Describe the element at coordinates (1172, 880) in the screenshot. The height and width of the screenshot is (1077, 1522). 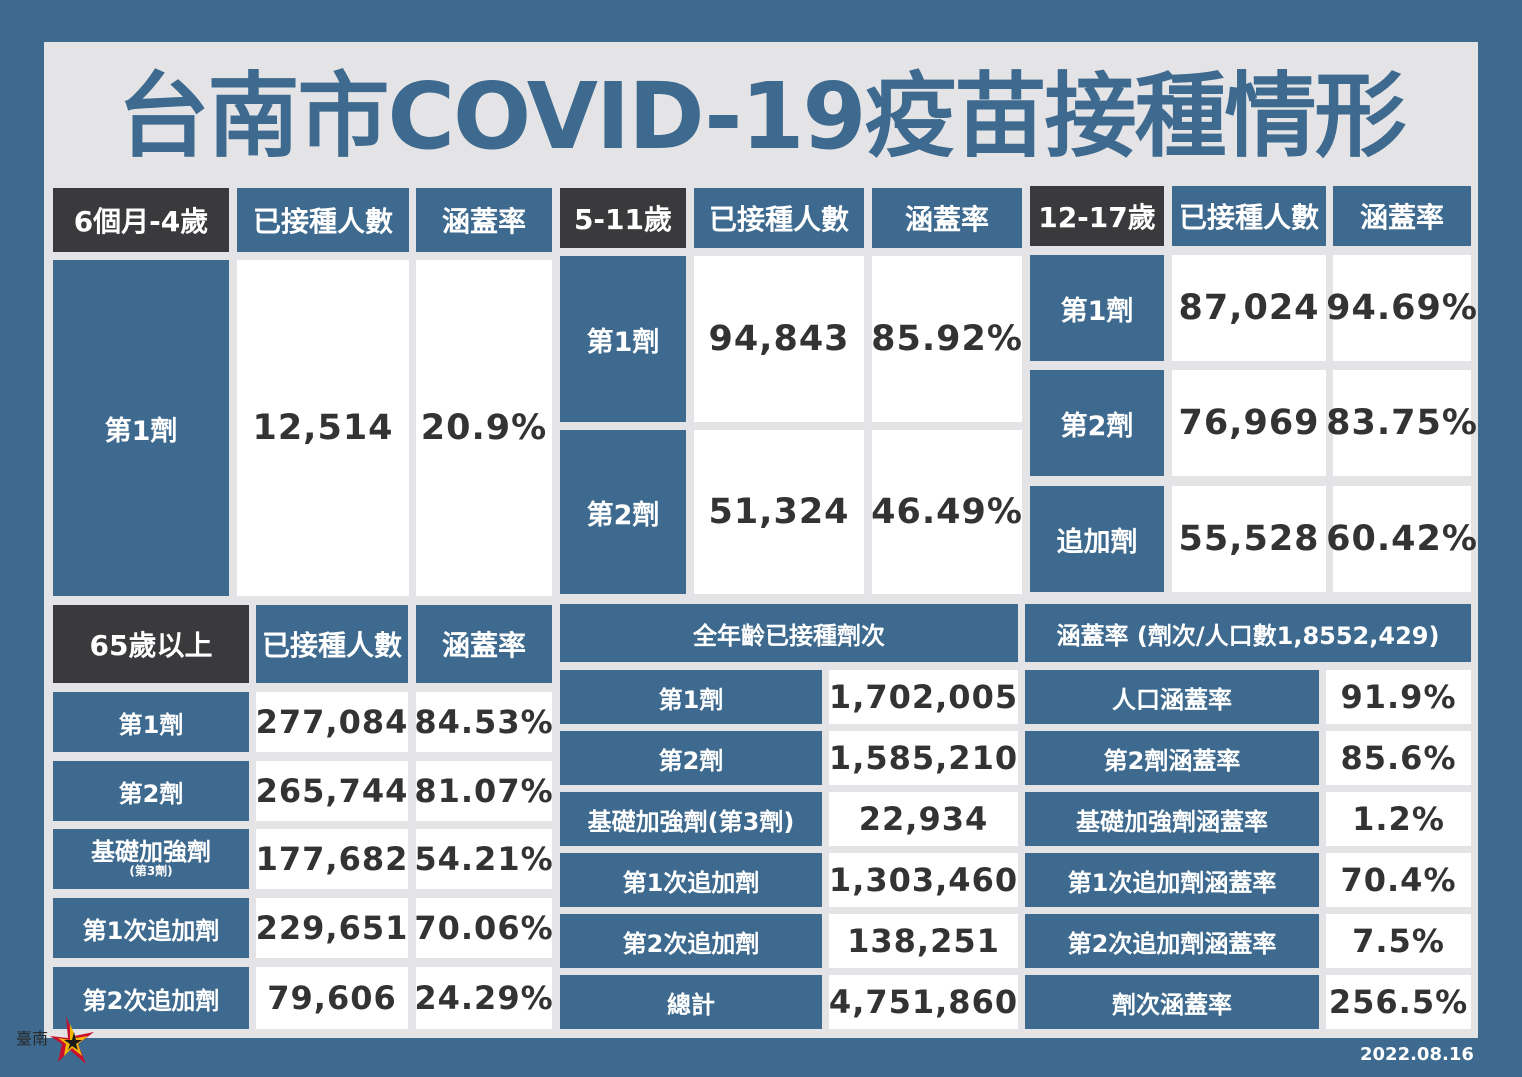
I see `coverage-booster1-label: 第1次追加劑涵蓋率` at that location.